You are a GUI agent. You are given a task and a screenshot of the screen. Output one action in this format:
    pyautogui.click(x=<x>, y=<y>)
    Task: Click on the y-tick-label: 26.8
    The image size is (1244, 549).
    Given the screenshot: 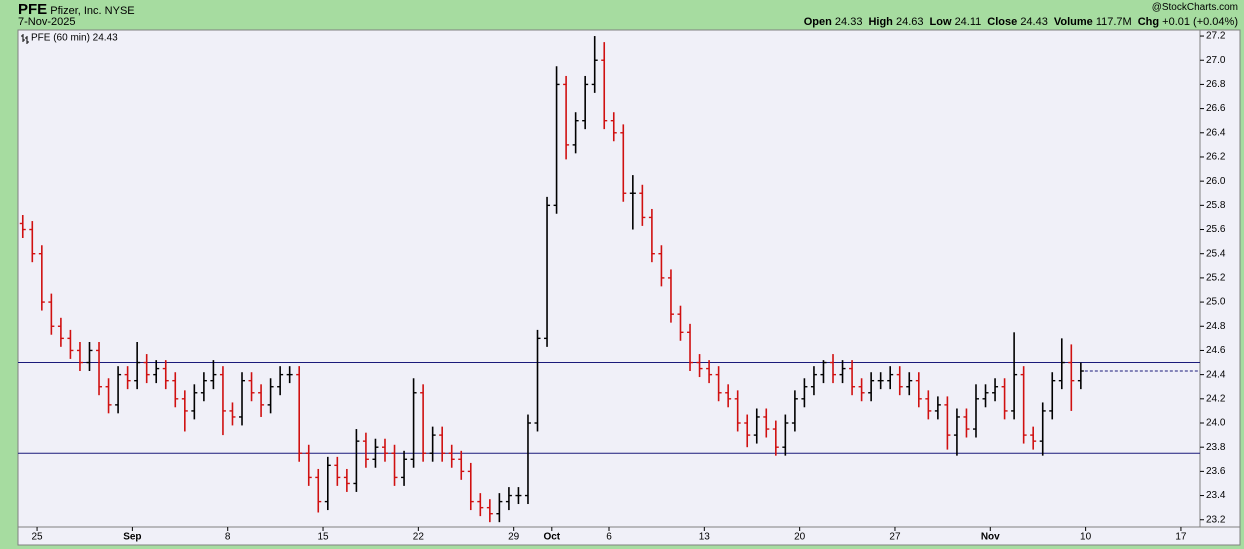 What is the action you would take?
    pyautogui.click(x=1216, y=84)
    